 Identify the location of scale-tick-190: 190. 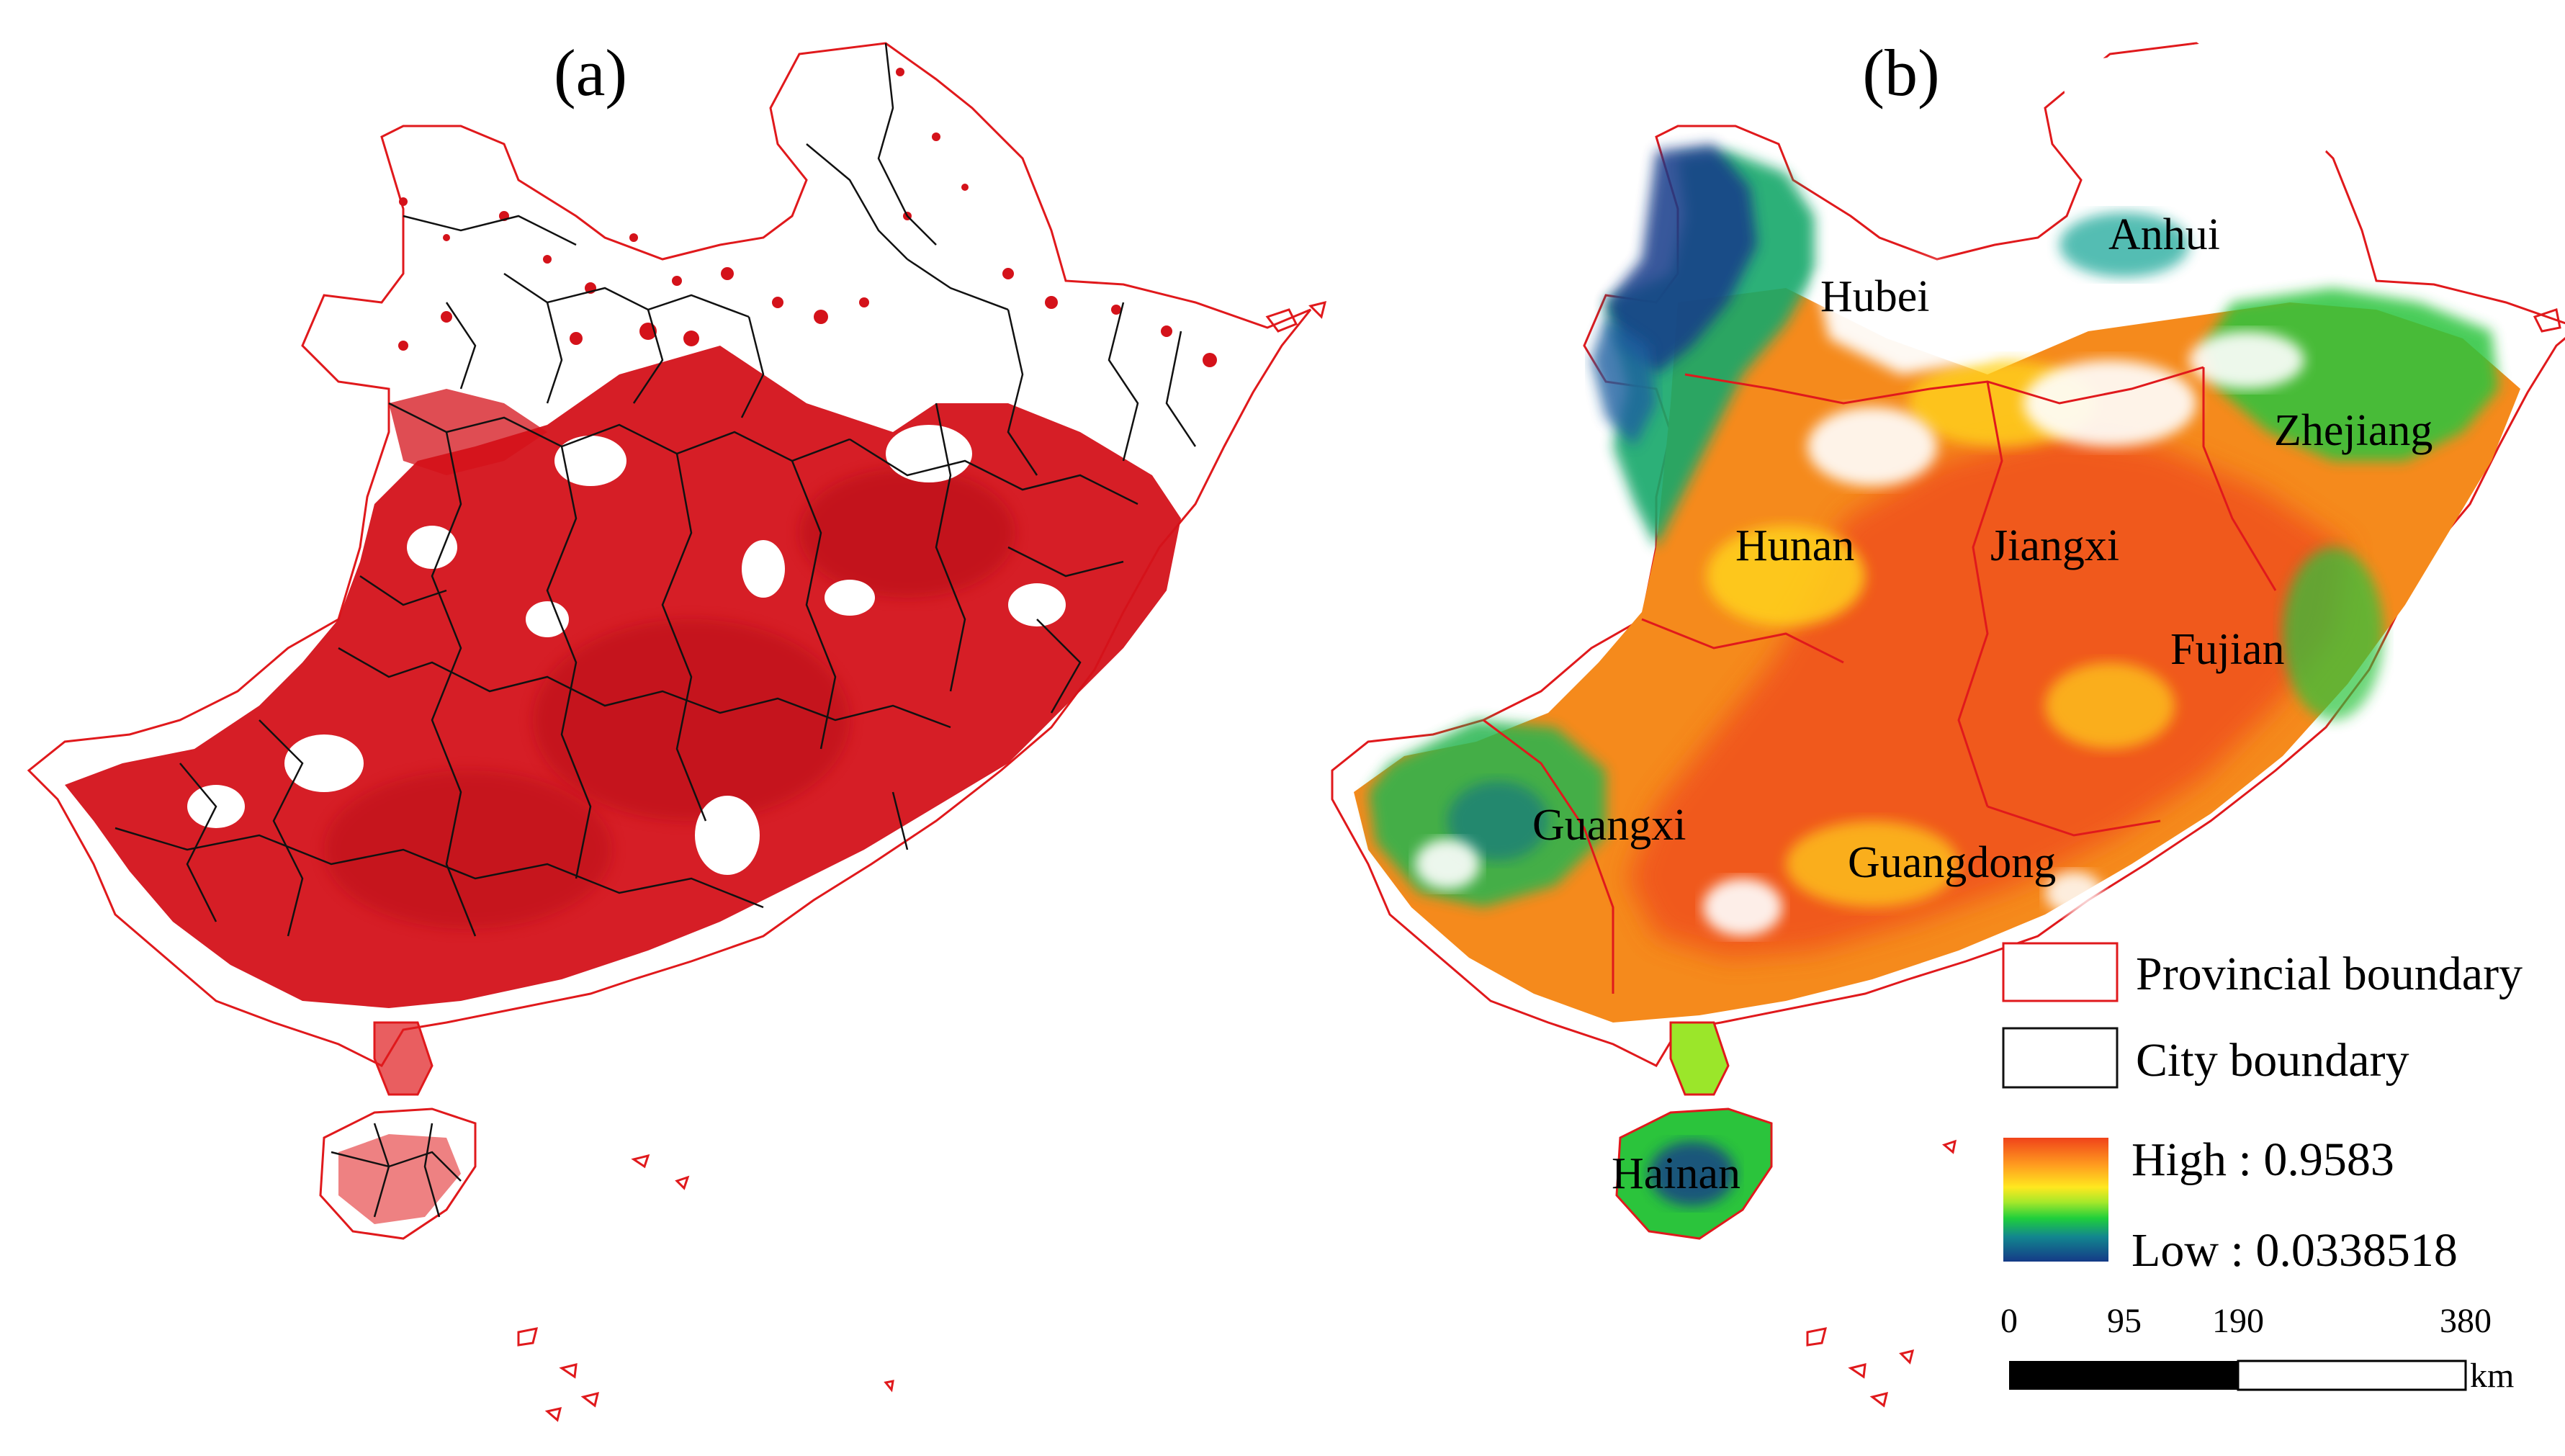
(2238, 1321).